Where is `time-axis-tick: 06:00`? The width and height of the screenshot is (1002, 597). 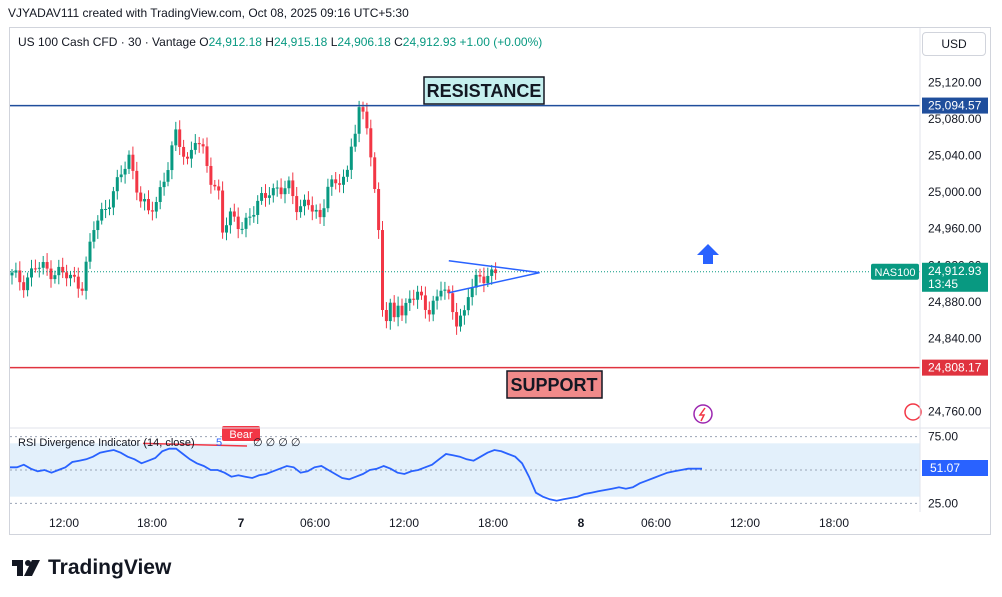 time-axis-tick: 06:00 is located at coordinates (656, 523).